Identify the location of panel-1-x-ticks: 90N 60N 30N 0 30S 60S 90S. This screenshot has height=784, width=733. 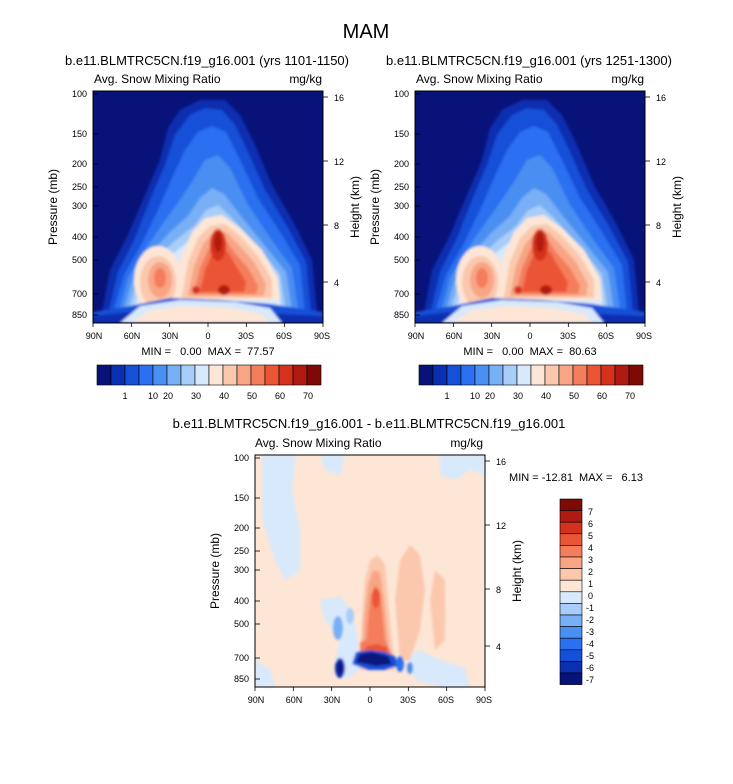
(208, 336).